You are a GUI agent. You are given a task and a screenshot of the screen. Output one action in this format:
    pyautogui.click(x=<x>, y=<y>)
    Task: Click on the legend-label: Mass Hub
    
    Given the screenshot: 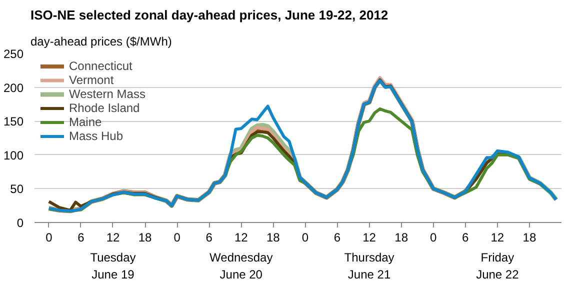 What is the action you would take?
    pyautogui.click(x=96, y=136)
    